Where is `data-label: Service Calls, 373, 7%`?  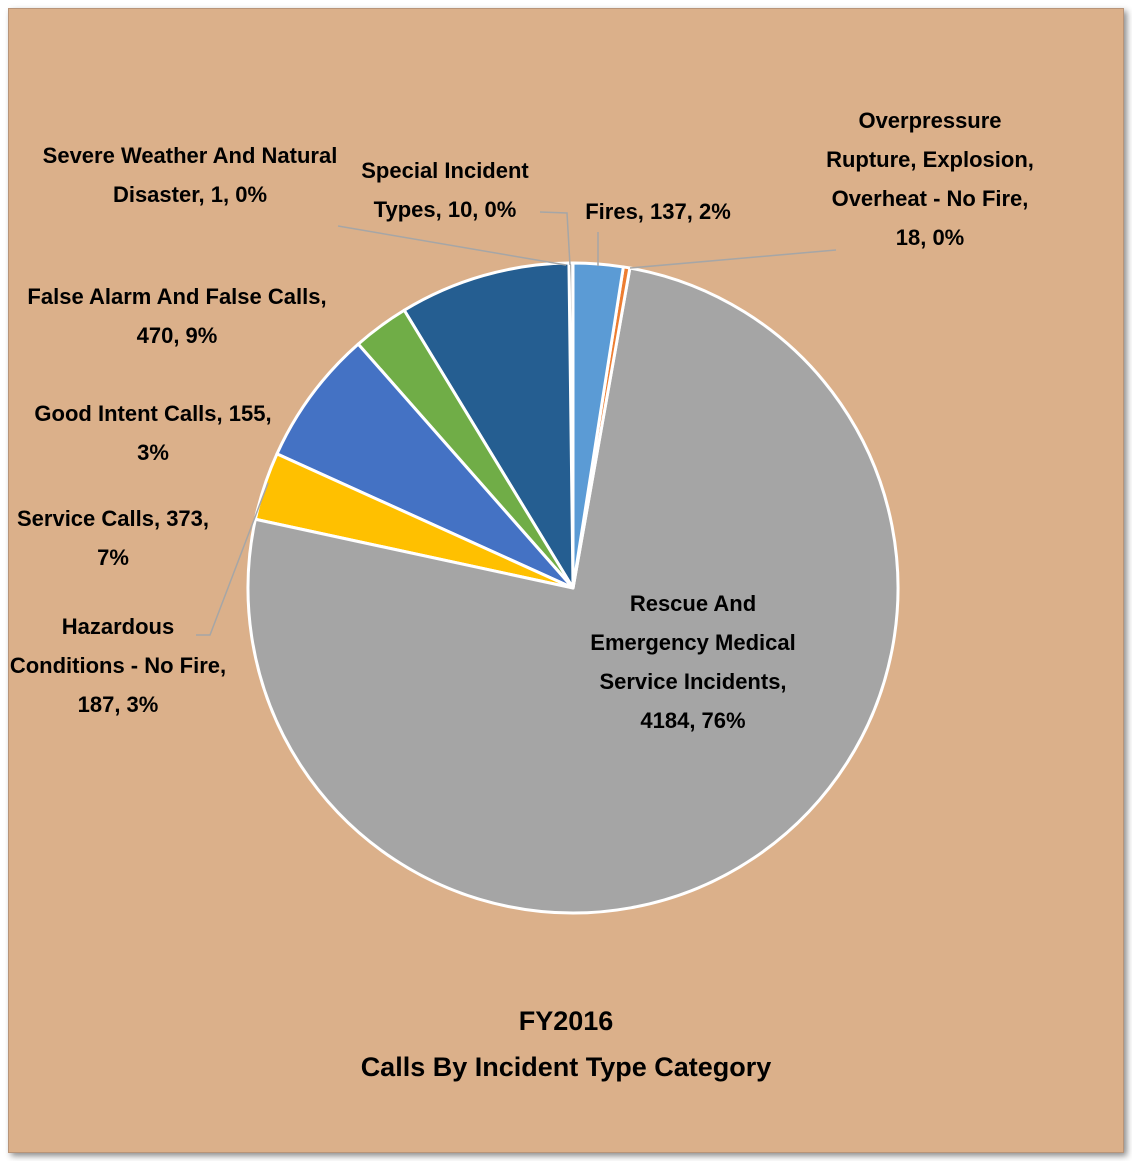
data-label: Service Calls, 373, 7% is located at coordinates (113, 538).